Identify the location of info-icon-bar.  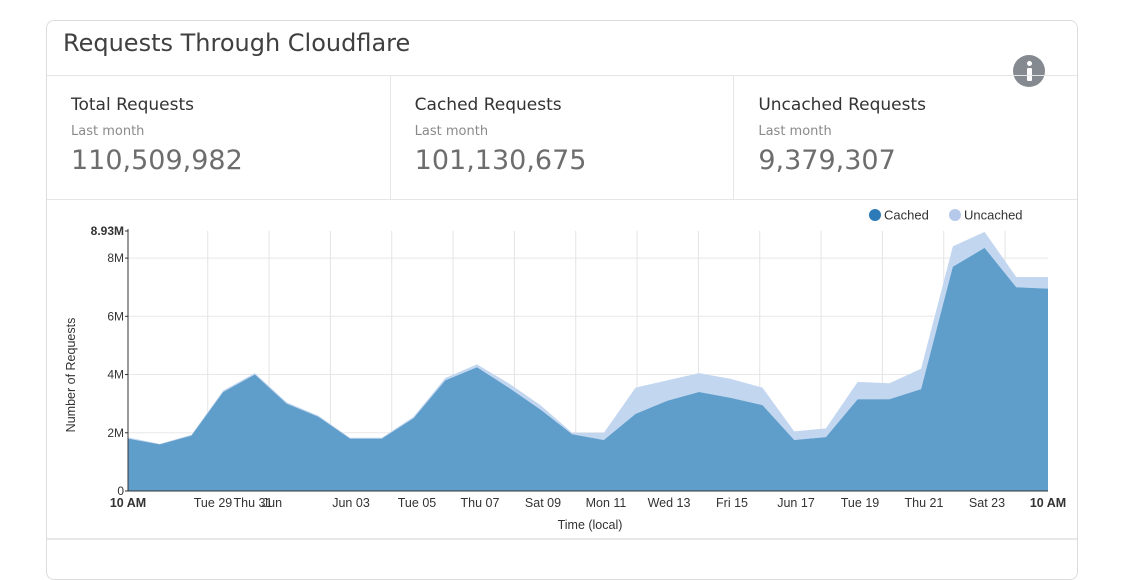
(1029, 74).